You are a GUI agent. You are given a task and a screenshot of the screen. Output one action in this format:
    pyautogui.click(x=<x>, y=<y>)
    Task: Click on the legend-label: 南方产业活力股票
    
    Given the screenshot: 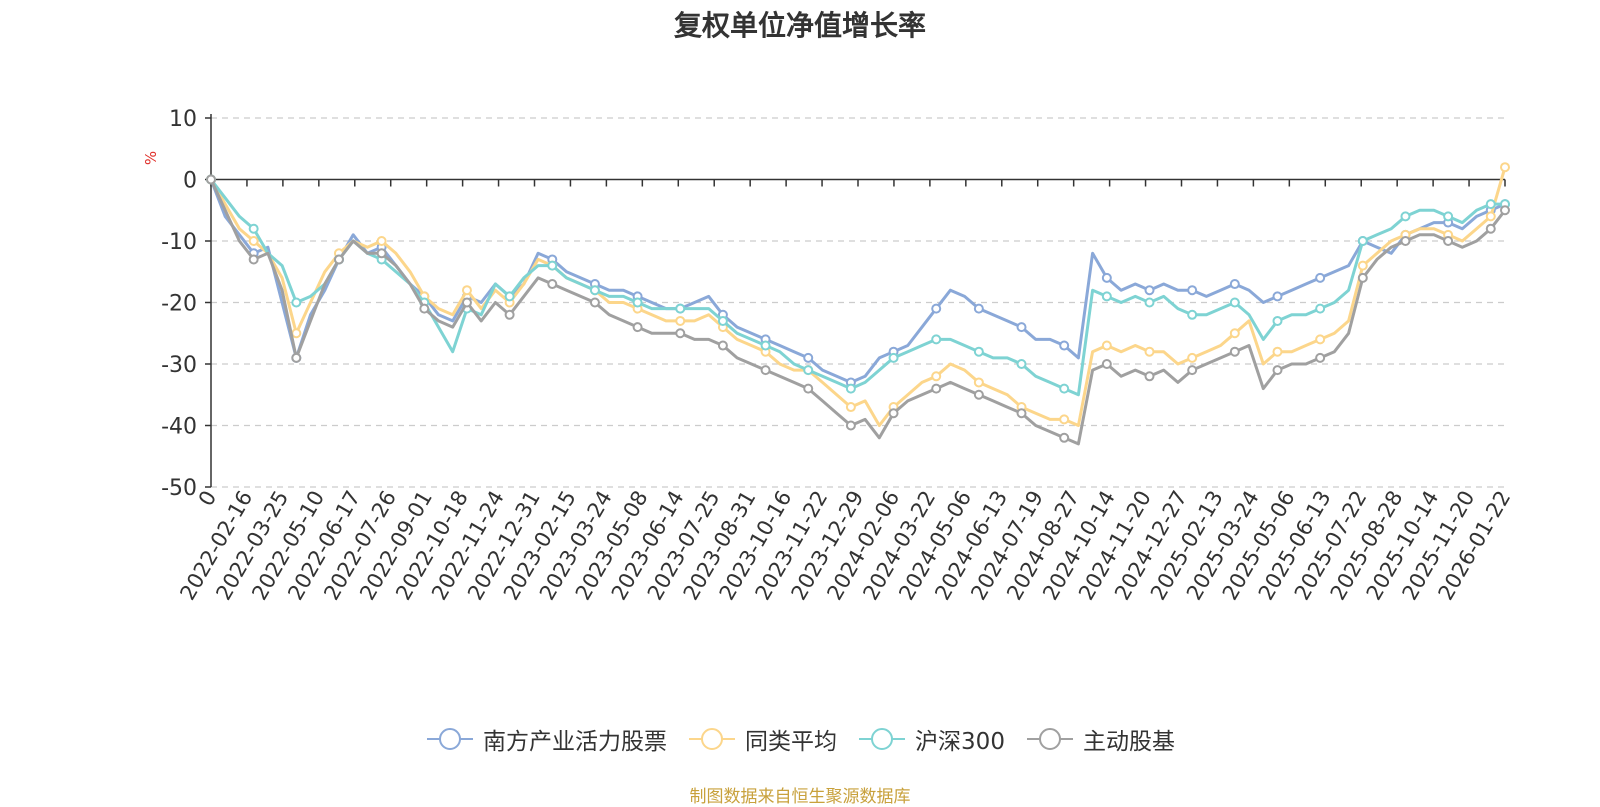 What is the action you would take?
    pyautogui.click(x=575, y=742)
    